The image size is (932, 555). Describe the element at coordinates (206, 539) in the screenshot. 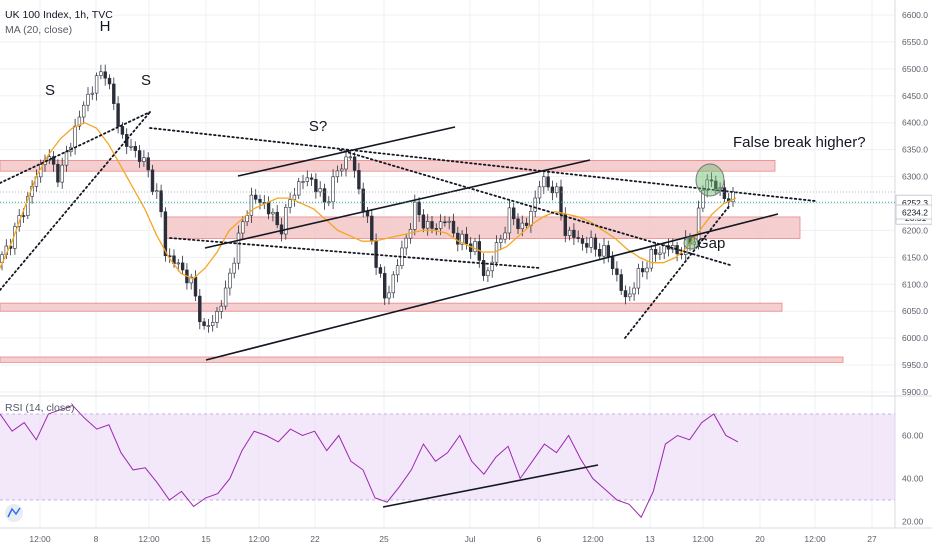

I see `time-tick-3: 15` at that location.